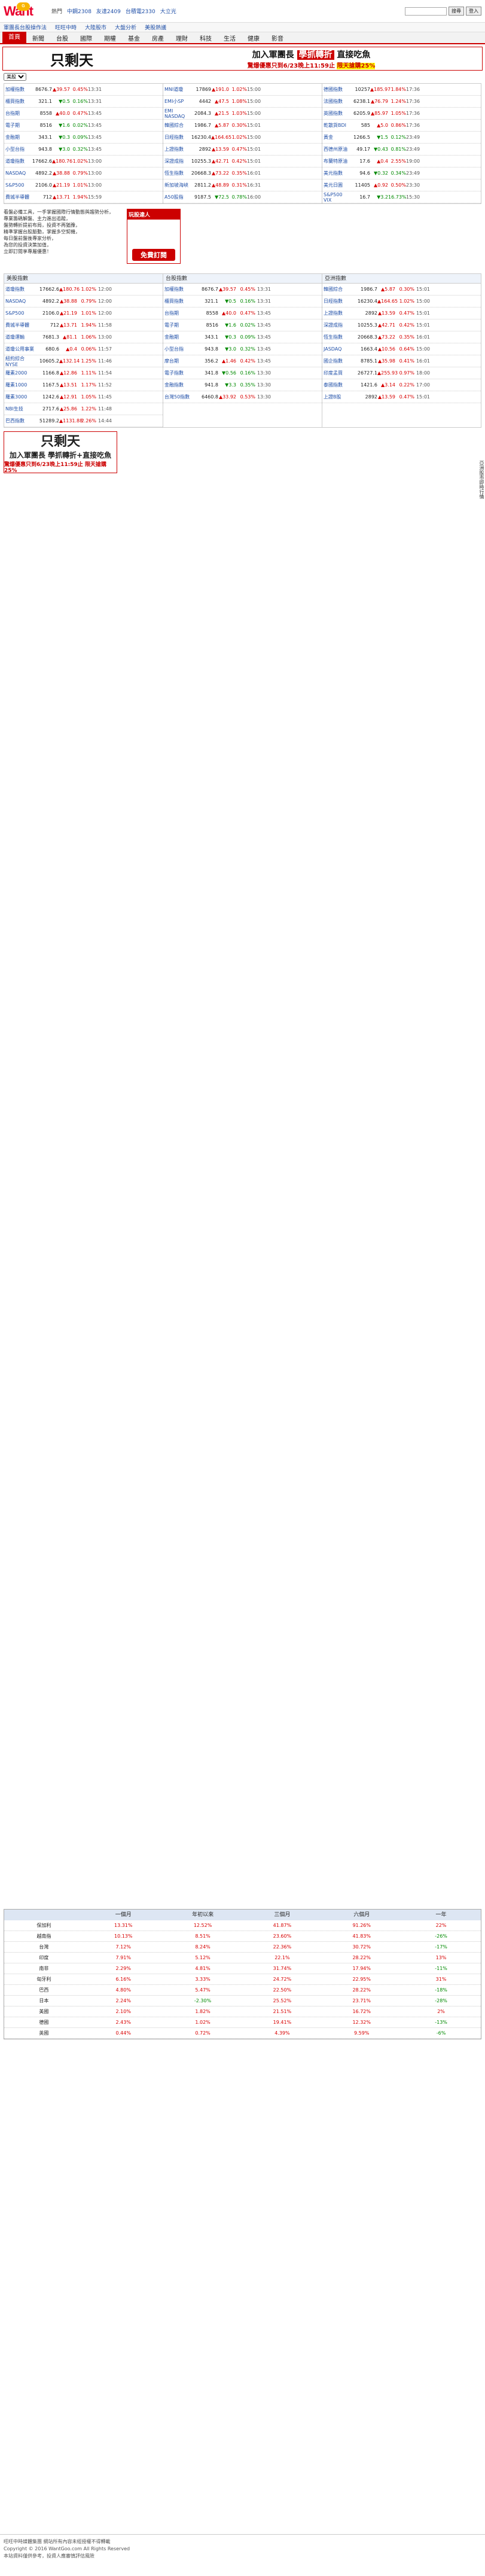 This screenshot has height=2576, width=485. I want to click on quote-row: EMI NASDAQ 2084.3 ▲21.5 1.03% 15:00, so click(242, 114).